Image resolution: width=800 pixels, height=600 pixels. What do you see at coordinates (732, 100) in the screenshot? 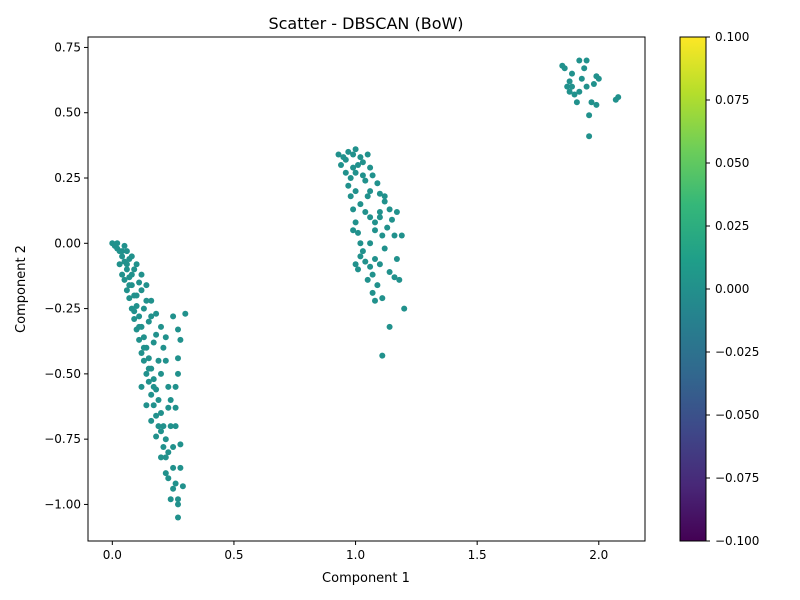
I see `colorbar-tick-label: 0.075` at bounding box center [732, 100].